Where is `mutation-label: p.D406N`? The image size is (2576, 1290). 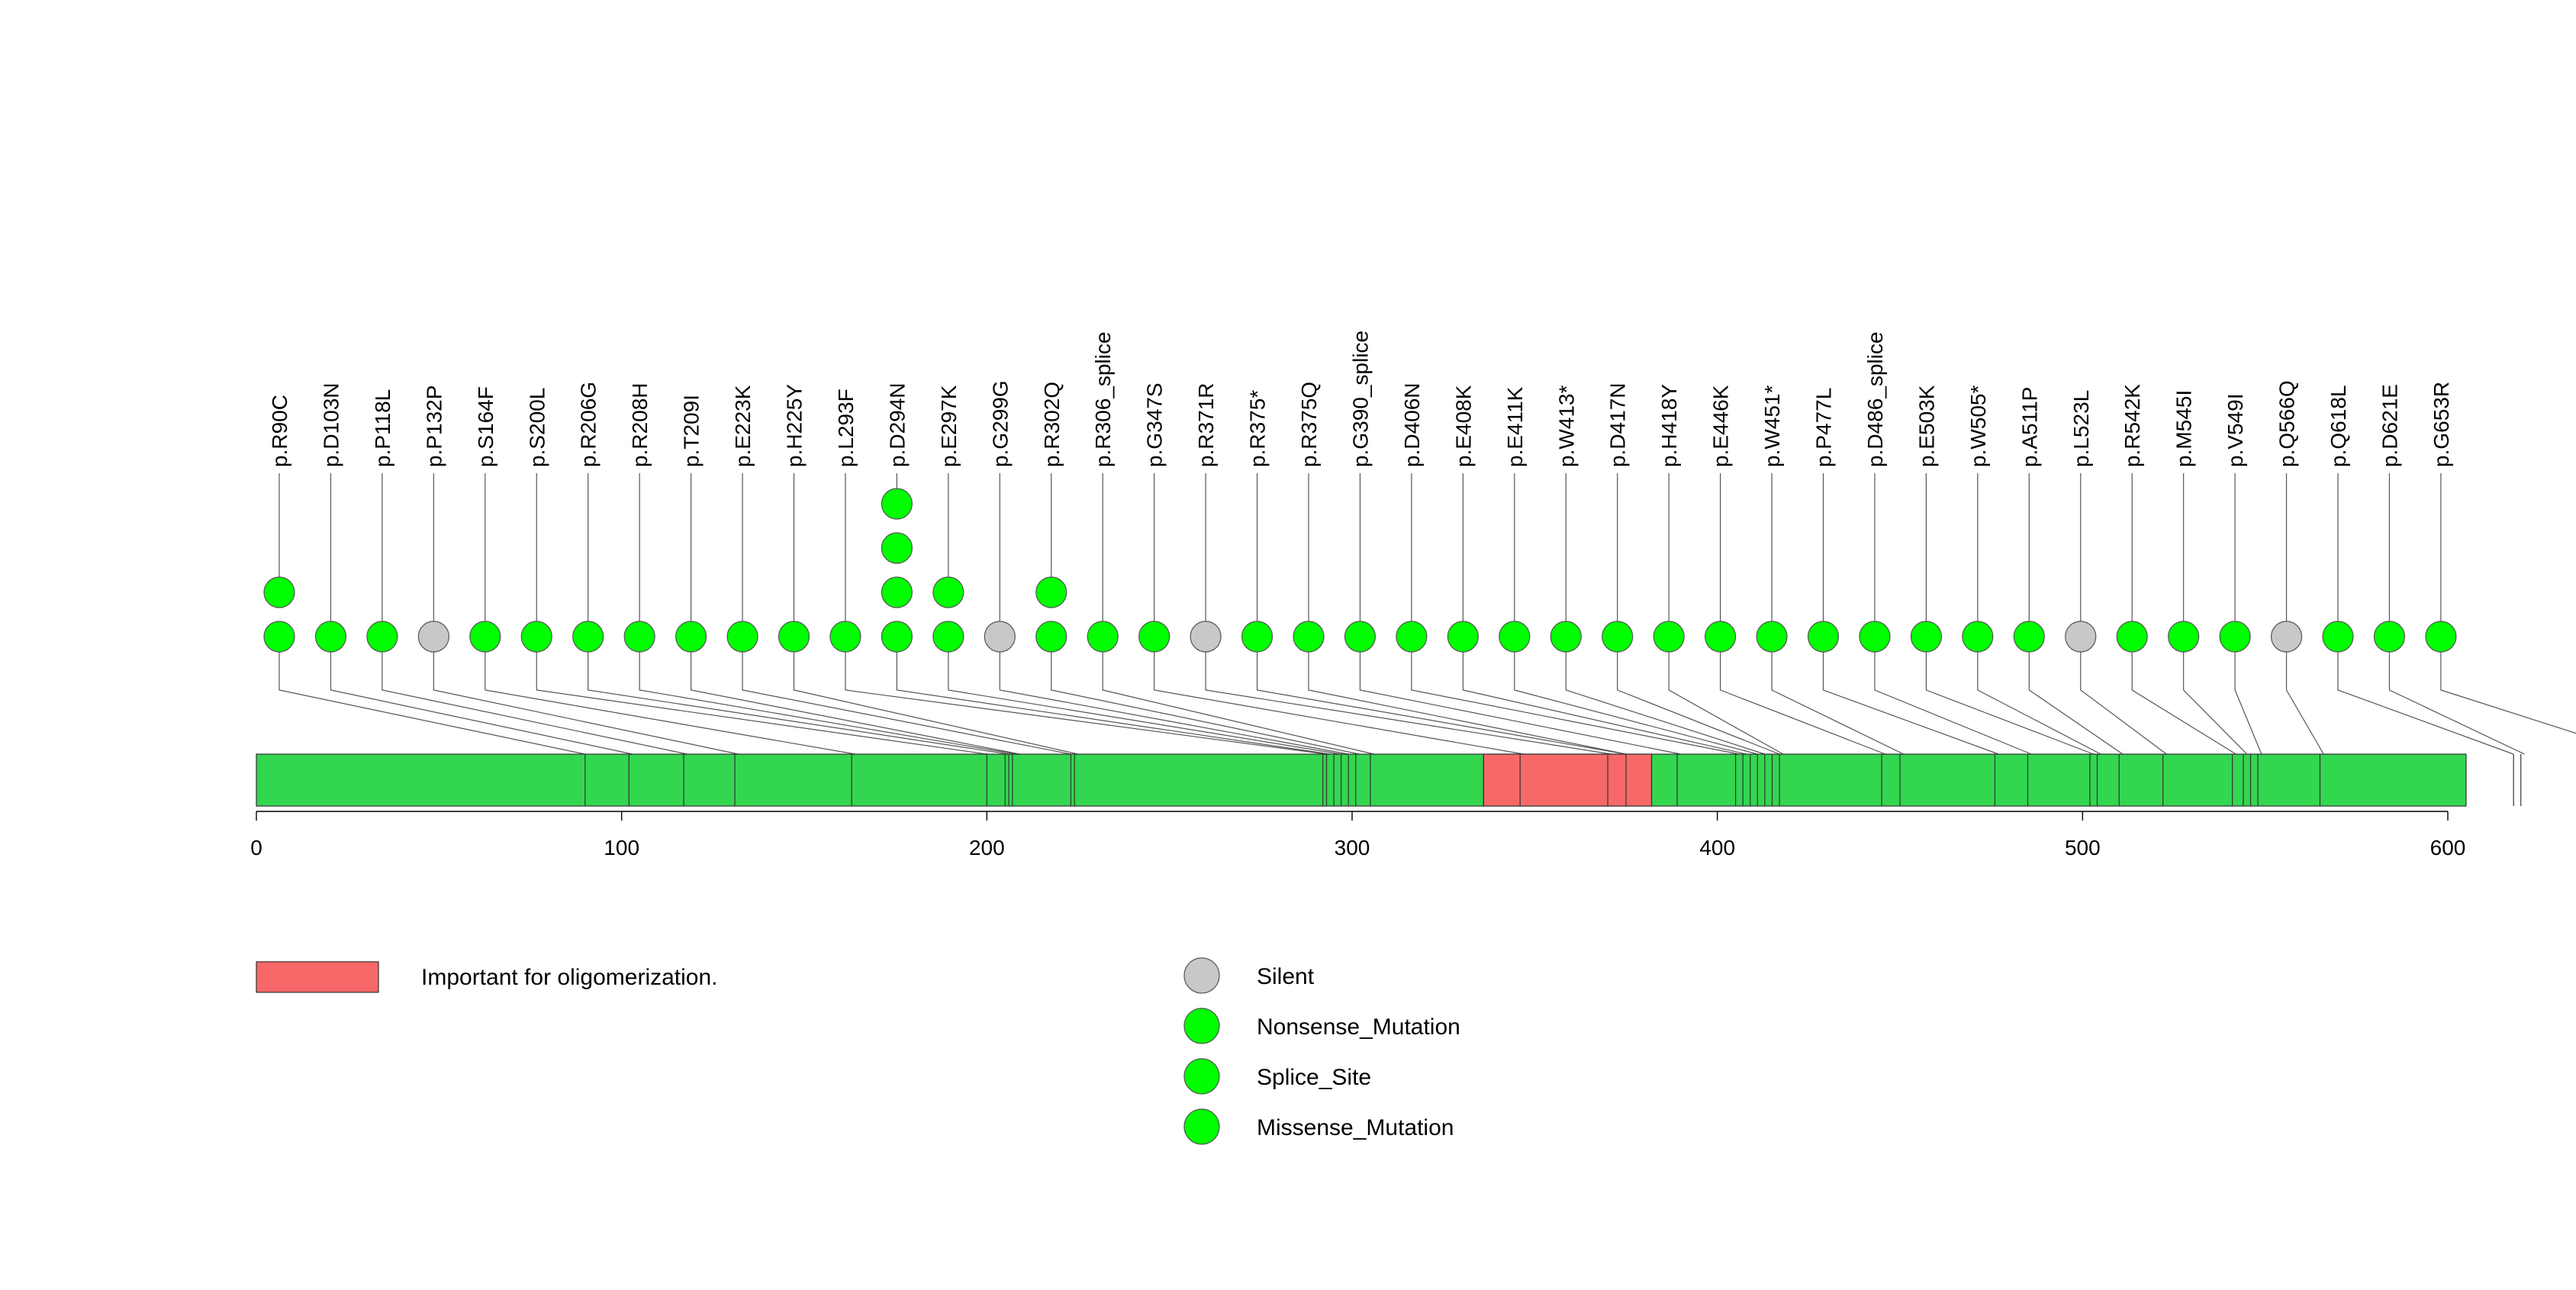 mutation-label: p.D406N is located at coordinates (1412, 425).